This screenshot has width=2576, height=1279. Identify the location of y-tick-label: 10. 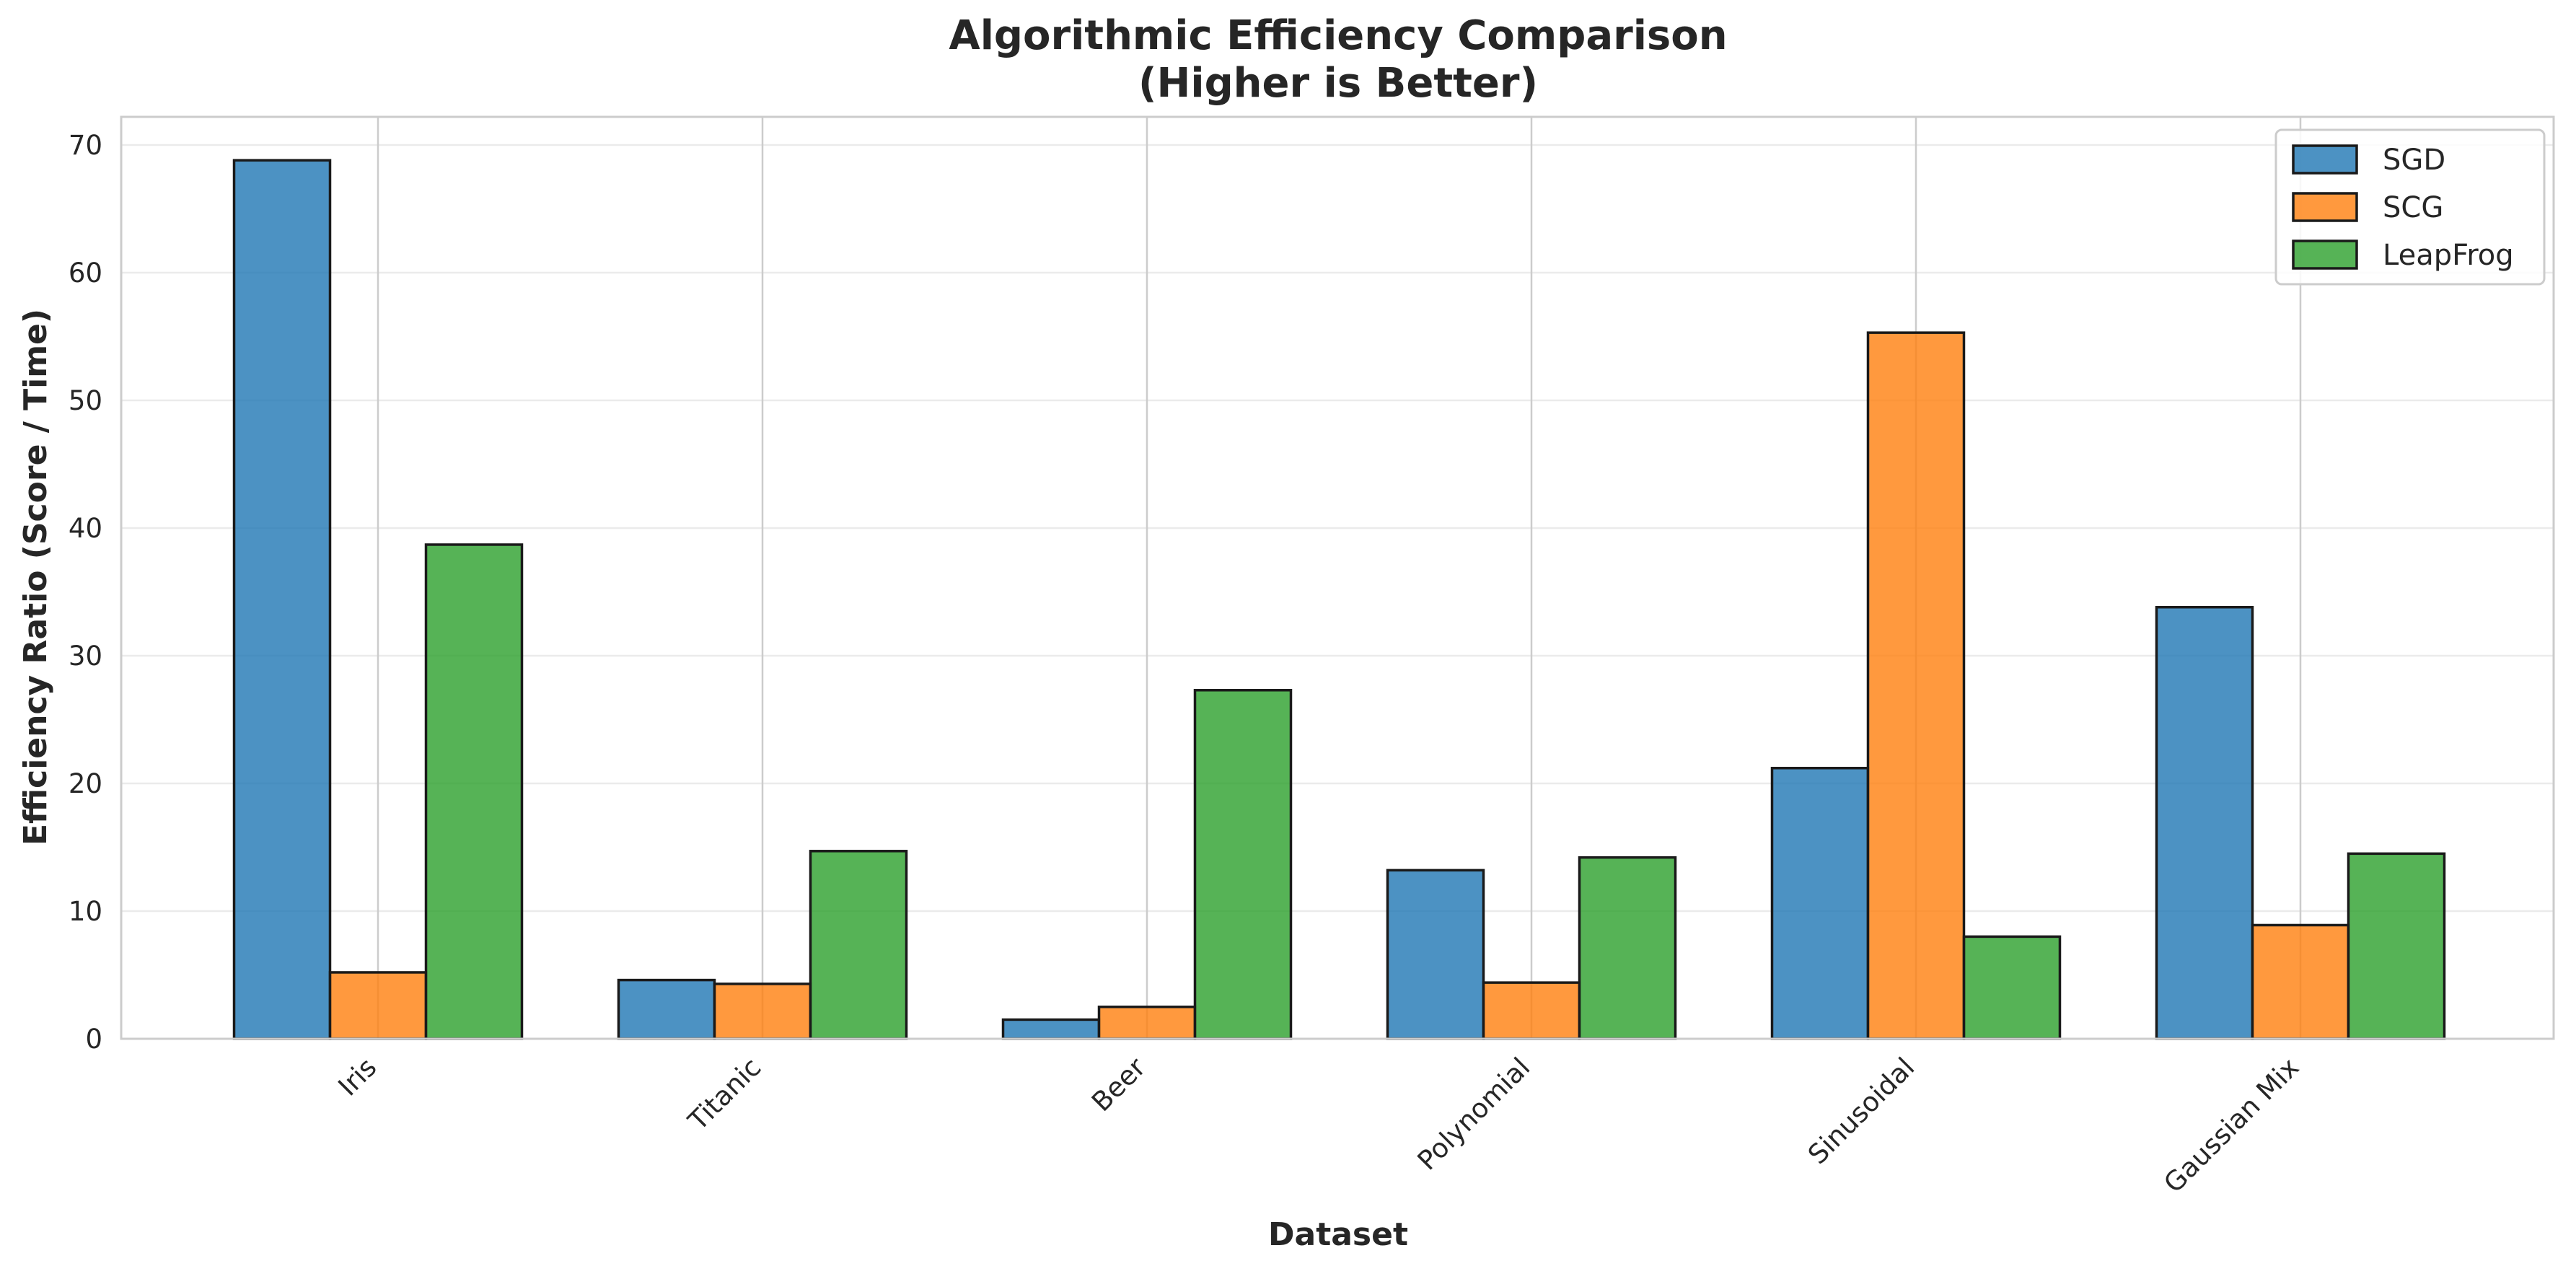
(85, 911).